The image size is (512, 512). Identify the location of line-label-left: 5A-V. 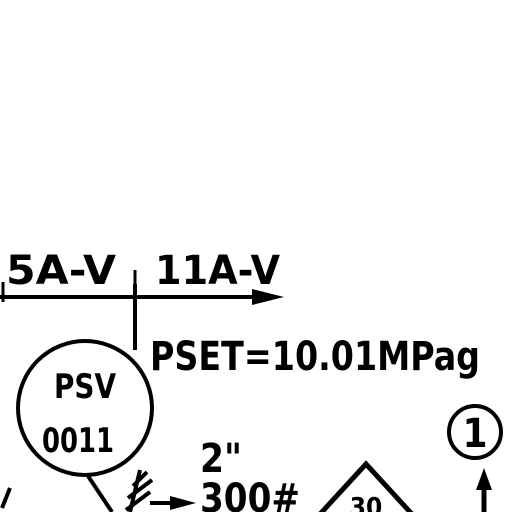
(61, 271).